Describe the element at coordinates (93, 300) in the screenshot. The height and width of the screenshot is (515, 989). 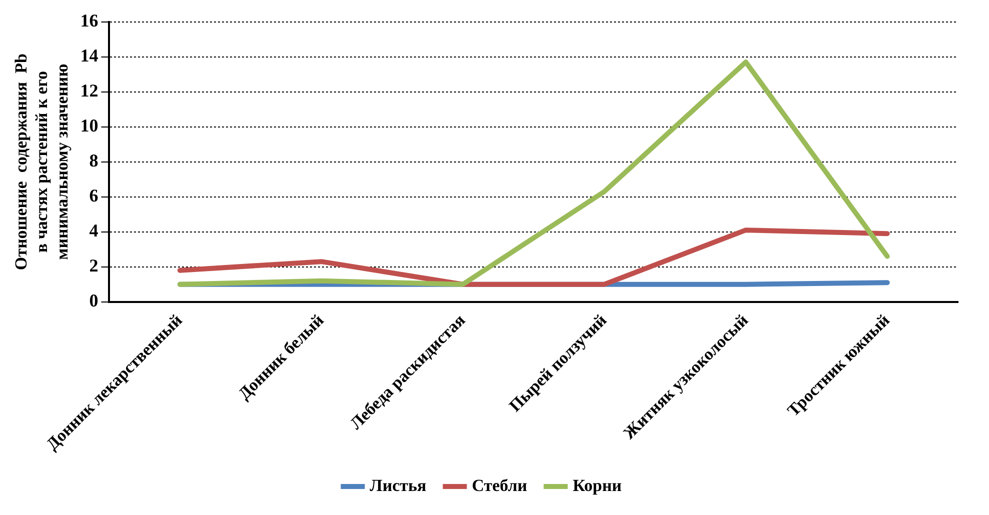
I see `y-tick-label: 0` at that location.